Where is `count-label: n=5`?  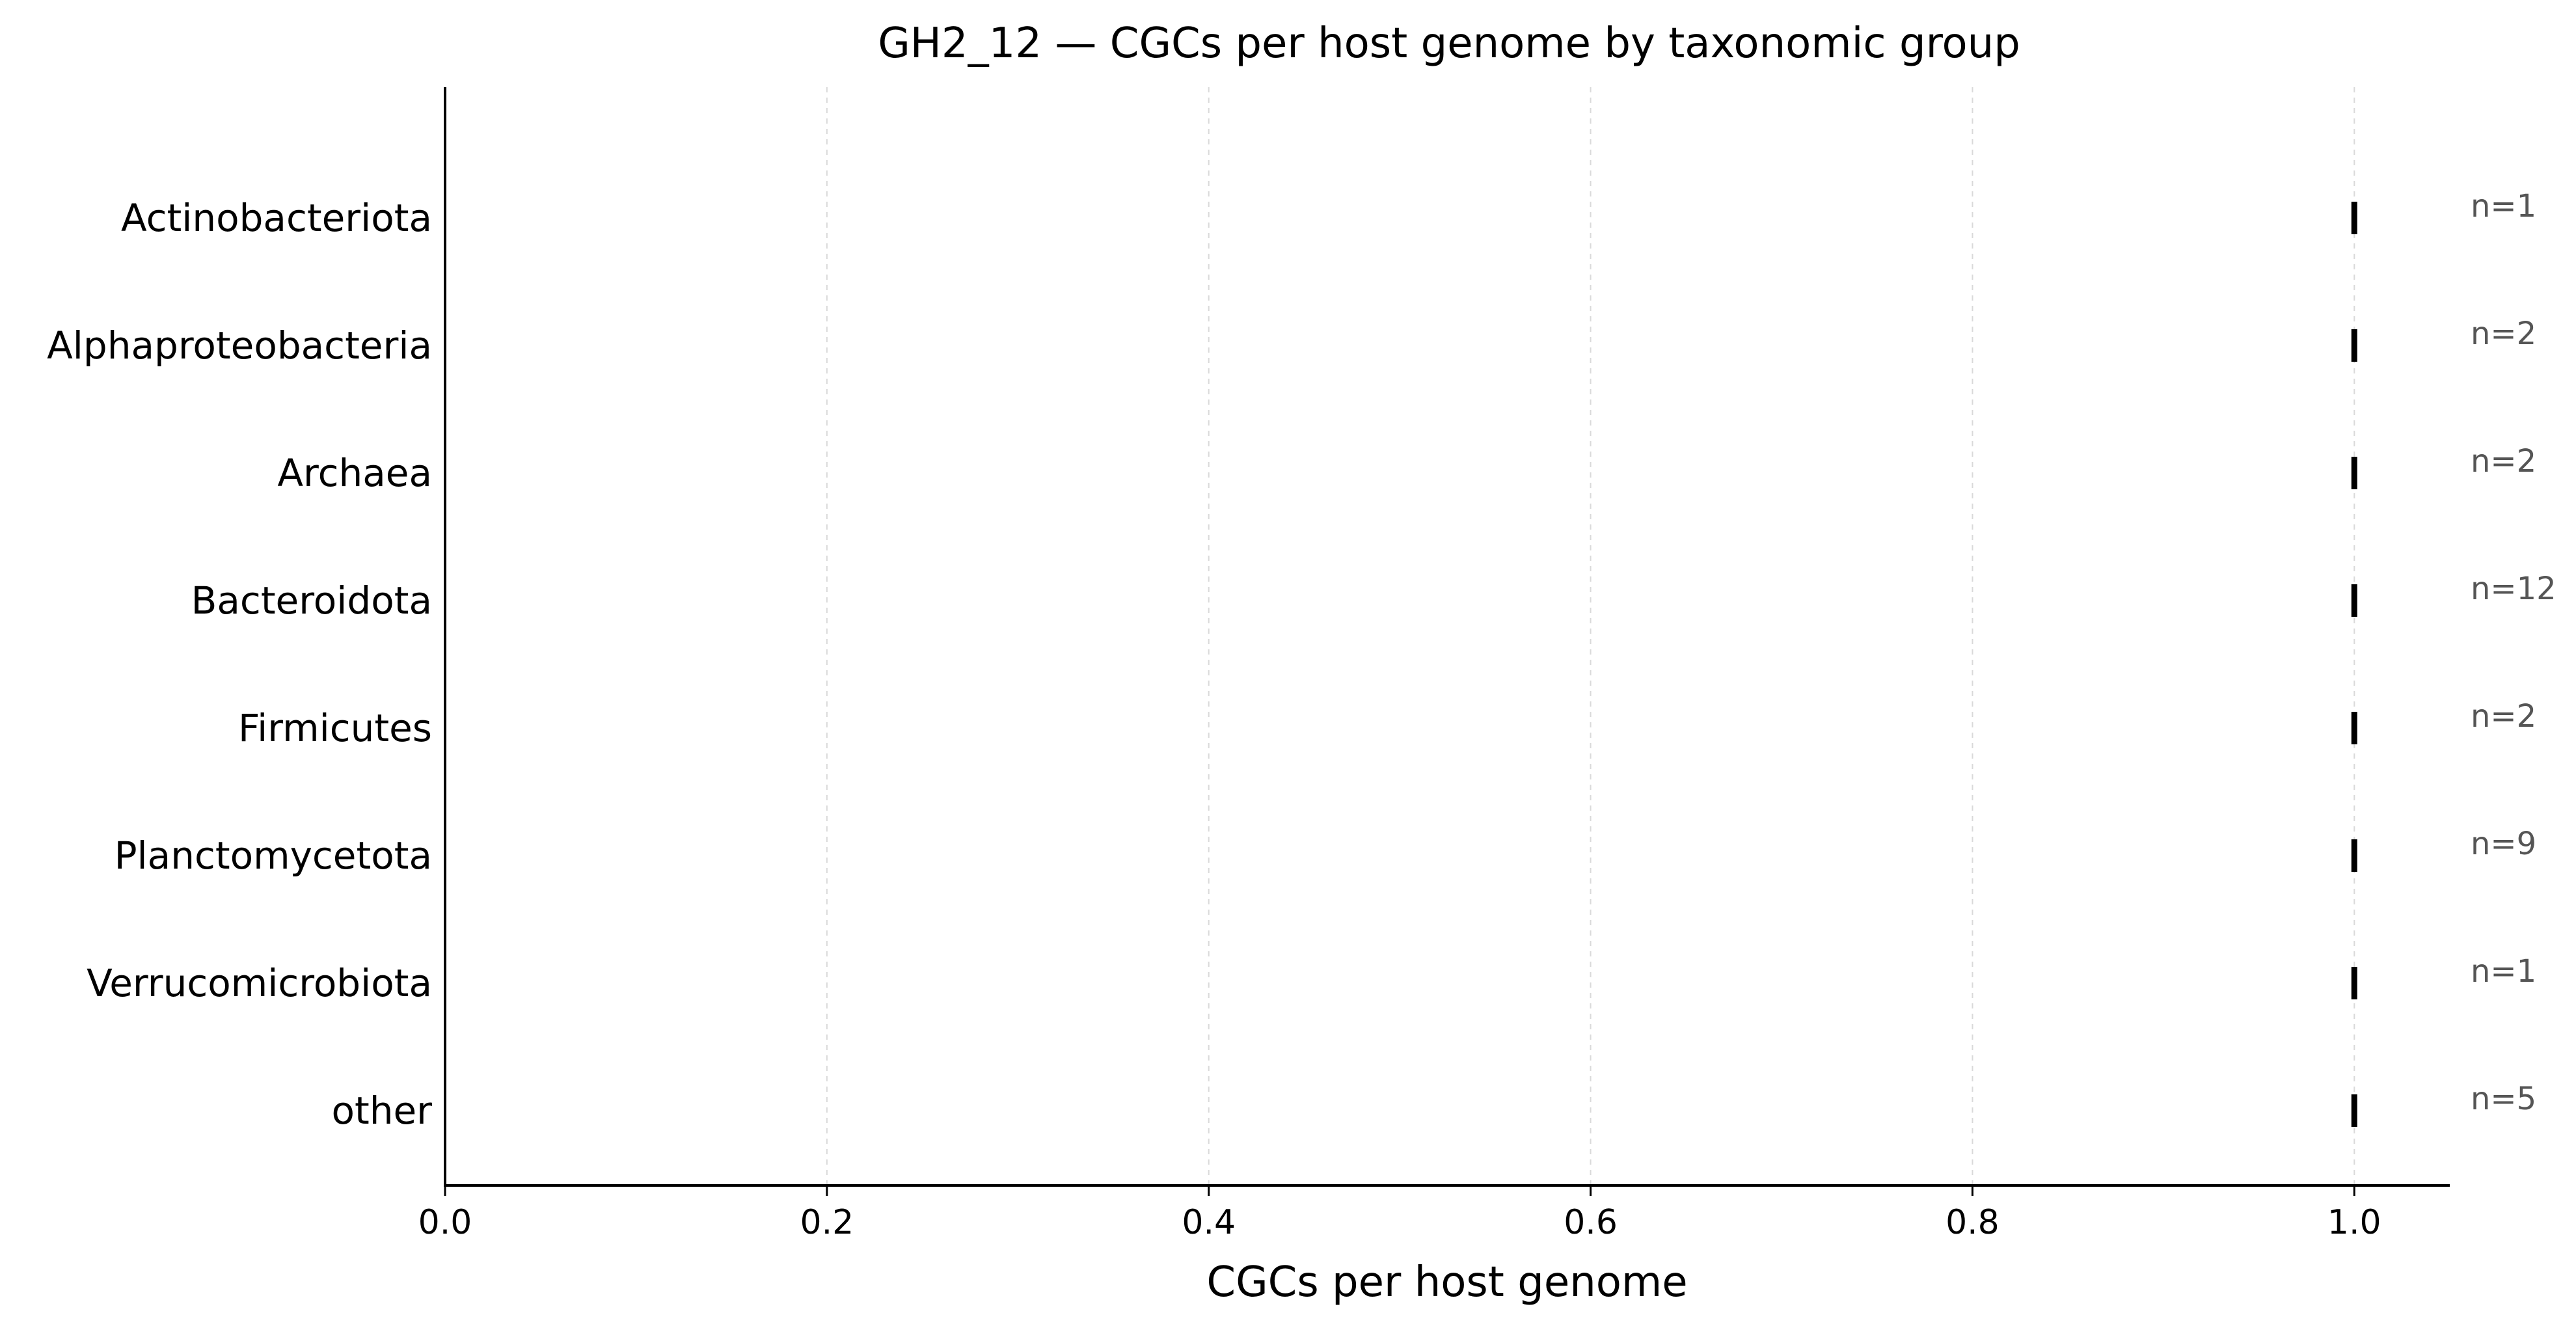 count-label: n=5 is located at coordinates (2503, 1099).